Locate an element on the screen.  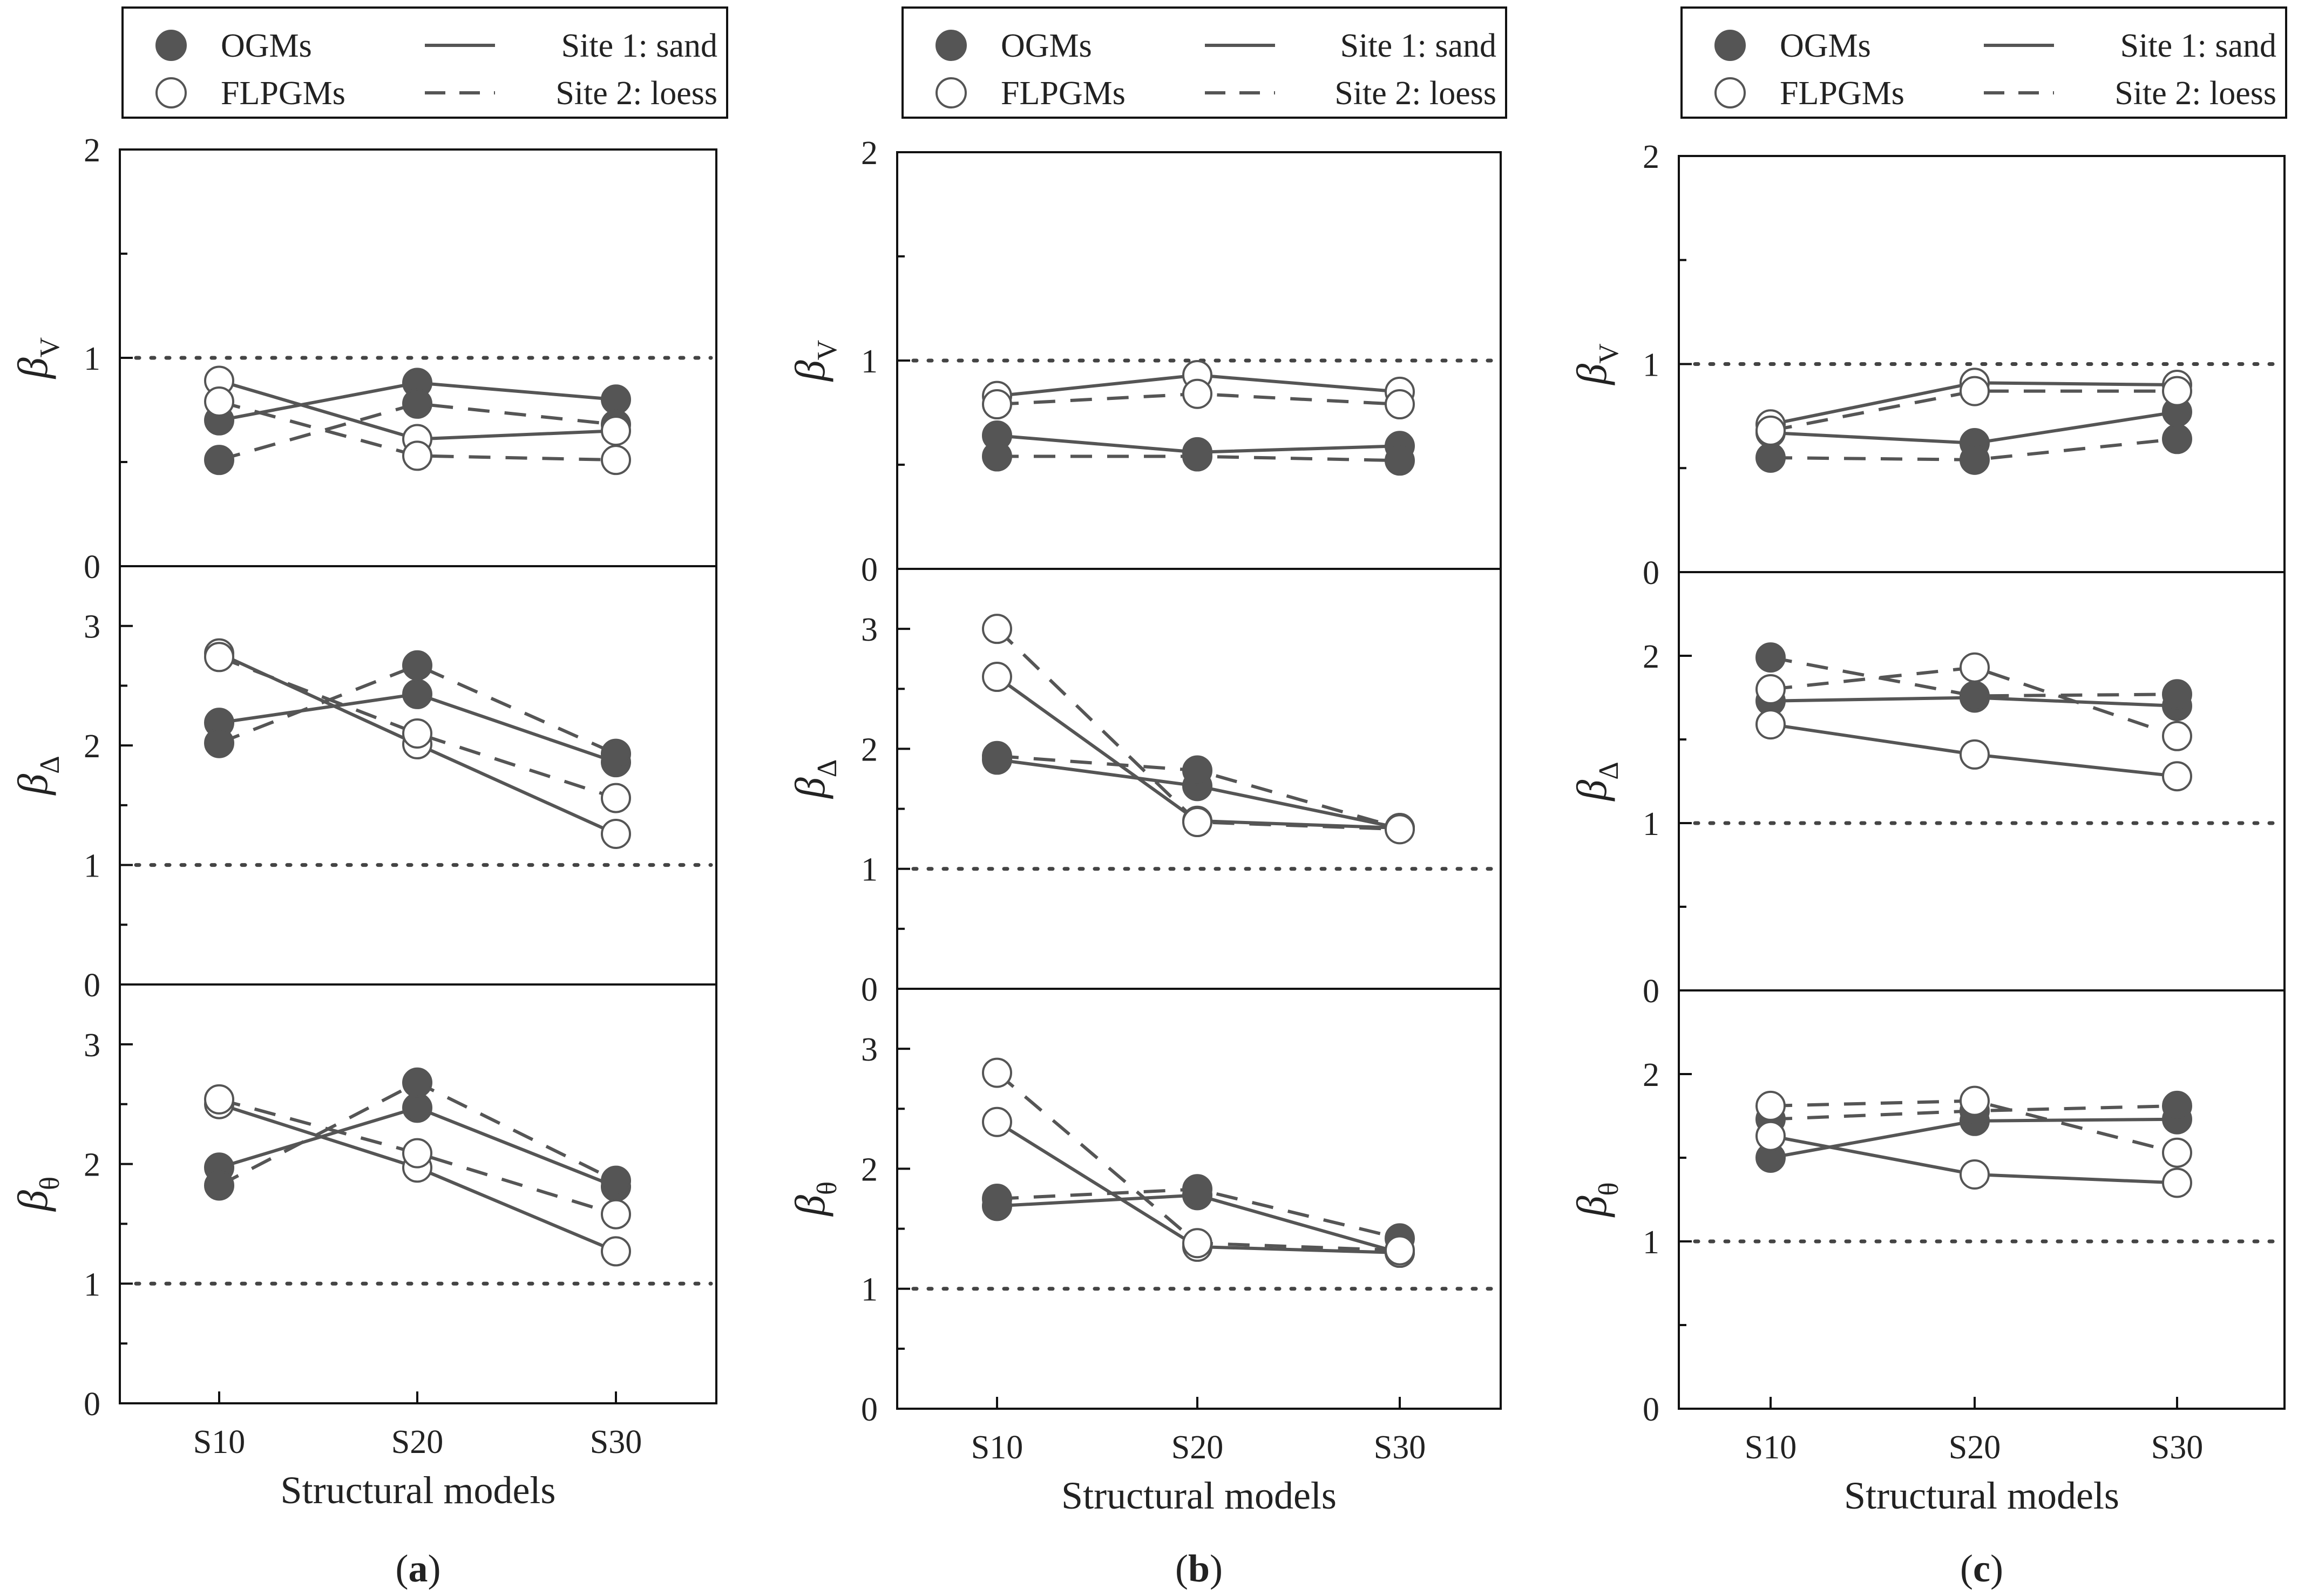
subfigure-paren-open: ( is located at coordinates (1966, 1568).